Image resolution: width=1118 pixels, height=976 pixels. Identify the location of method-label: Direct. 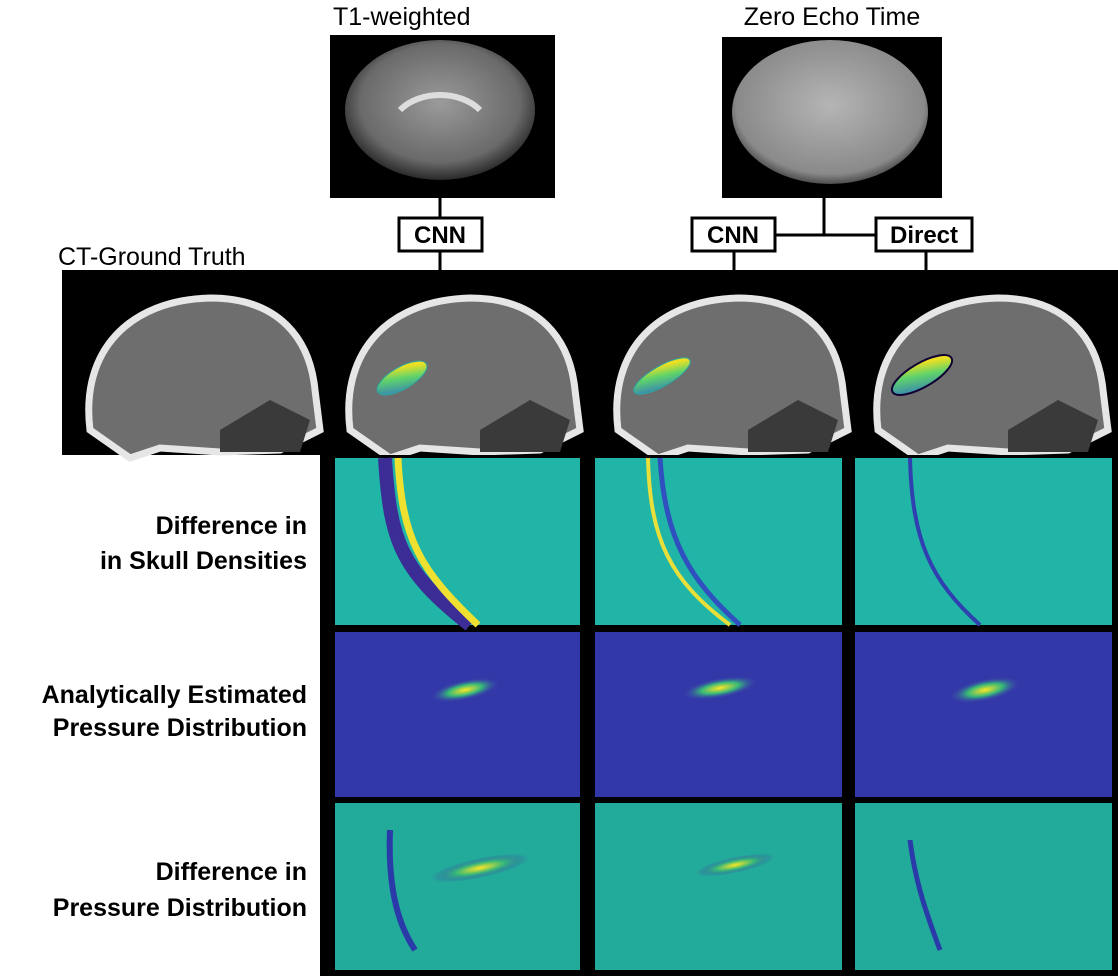
(924, 235).